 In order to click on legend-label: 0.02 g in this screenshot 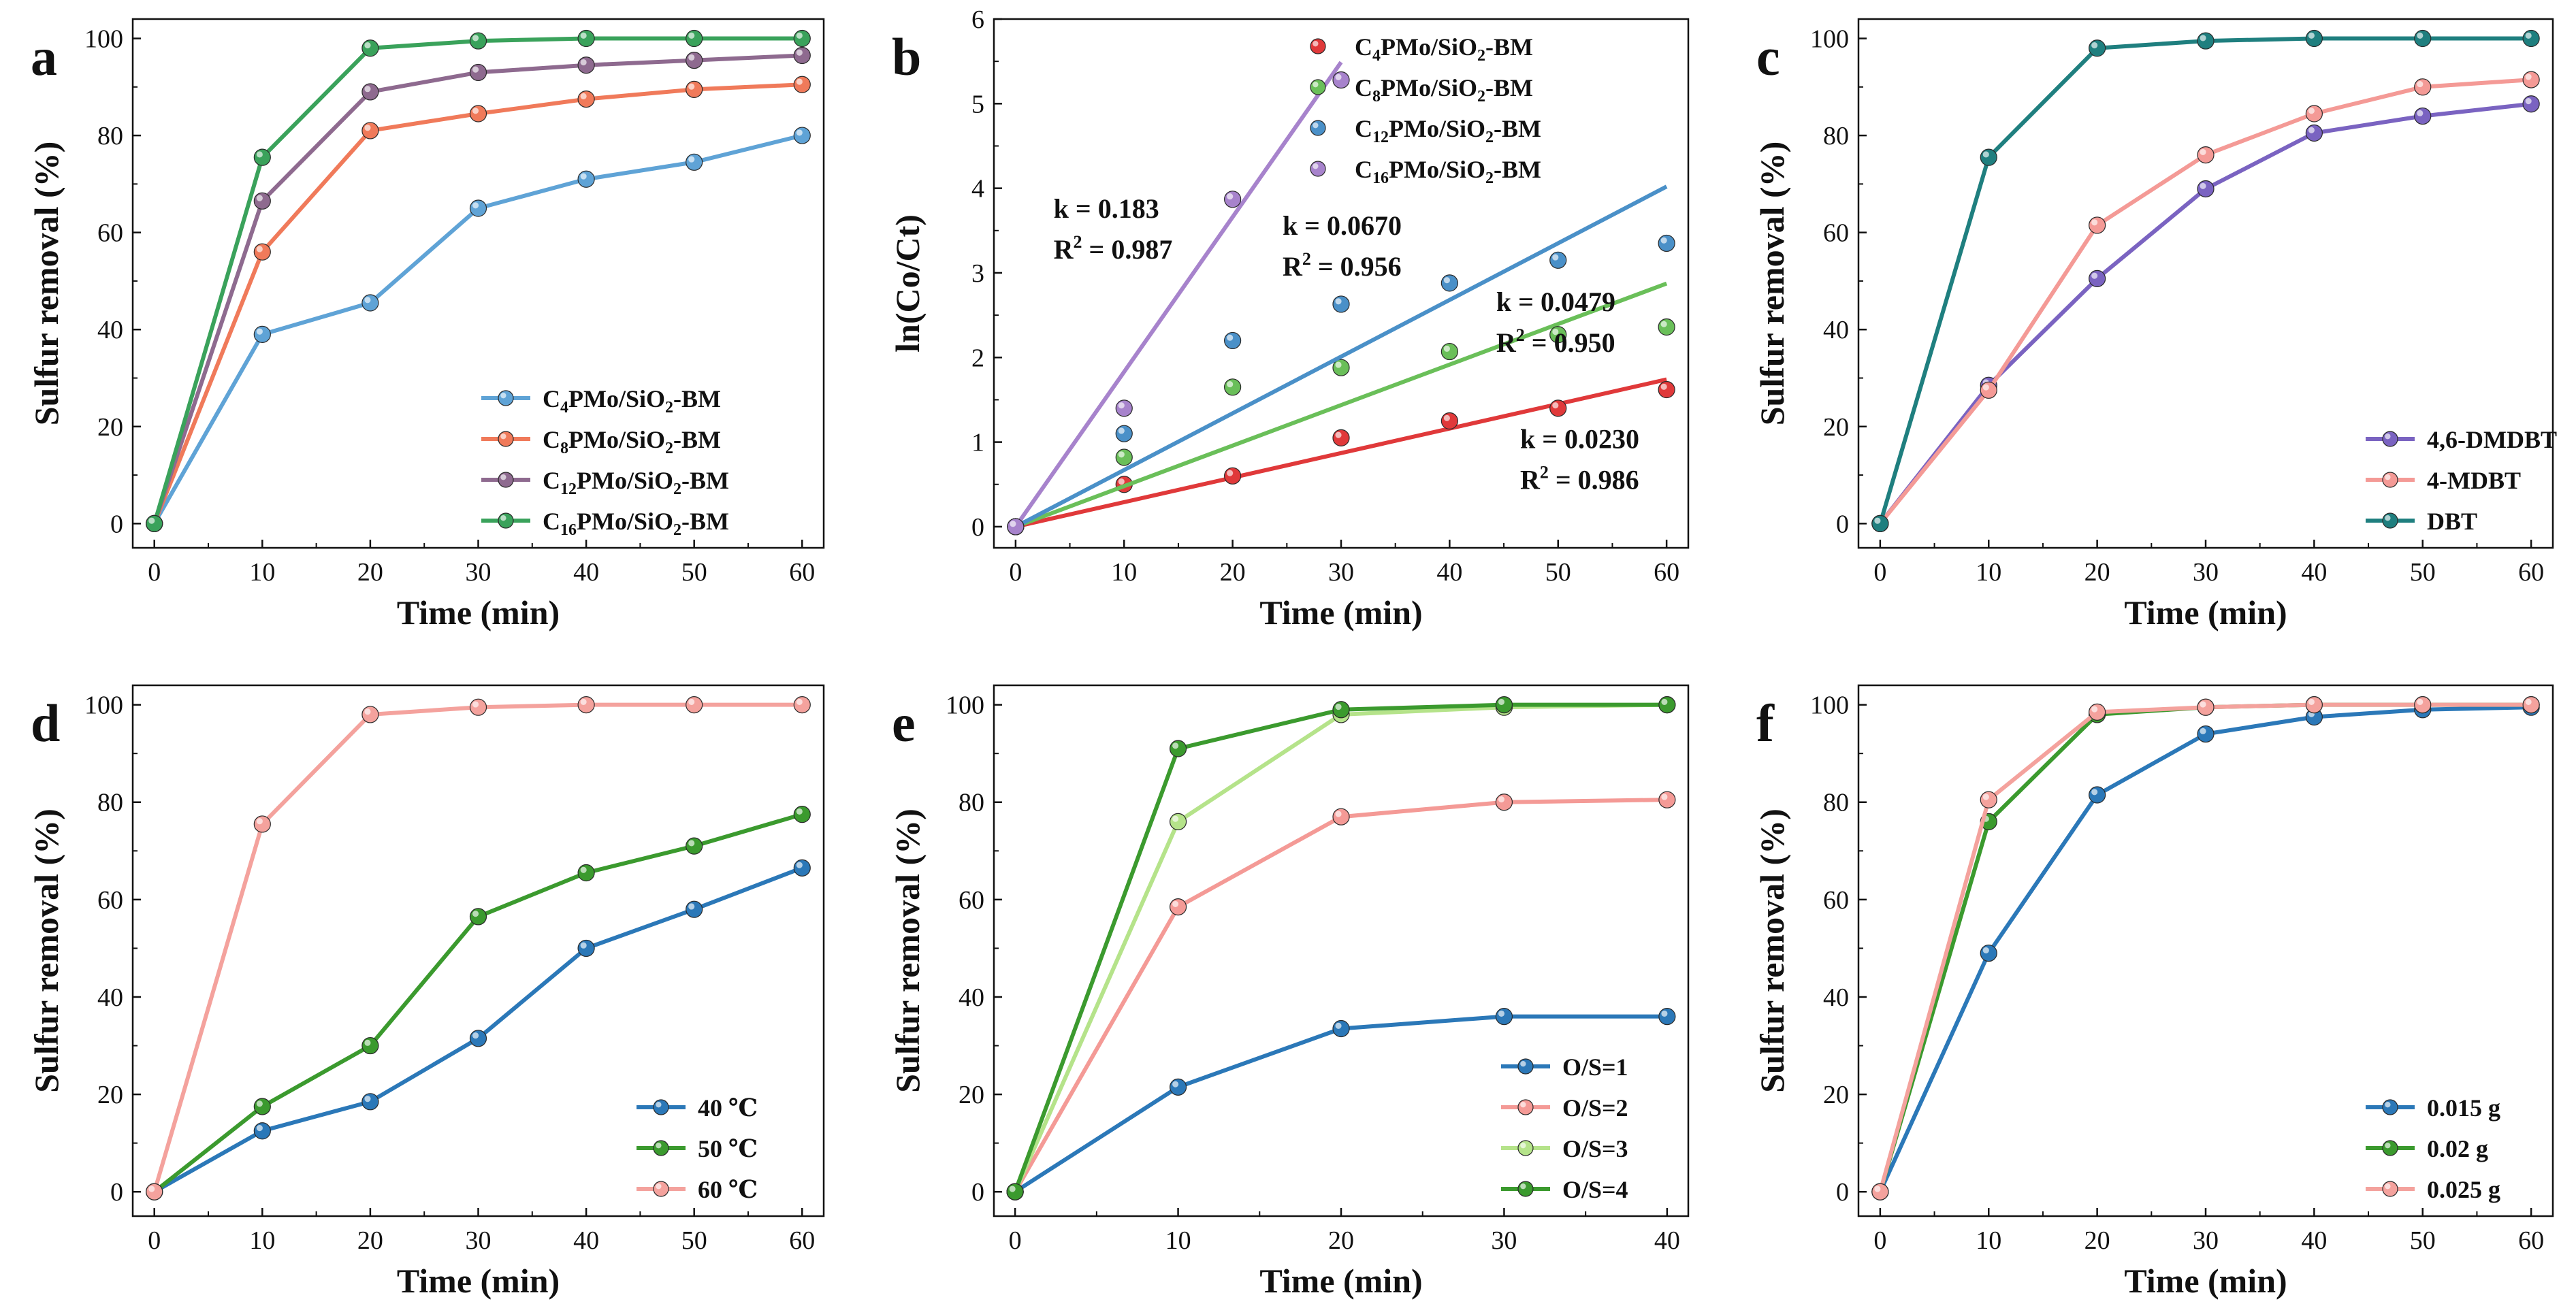, I will do `click(2457, 1148)`.